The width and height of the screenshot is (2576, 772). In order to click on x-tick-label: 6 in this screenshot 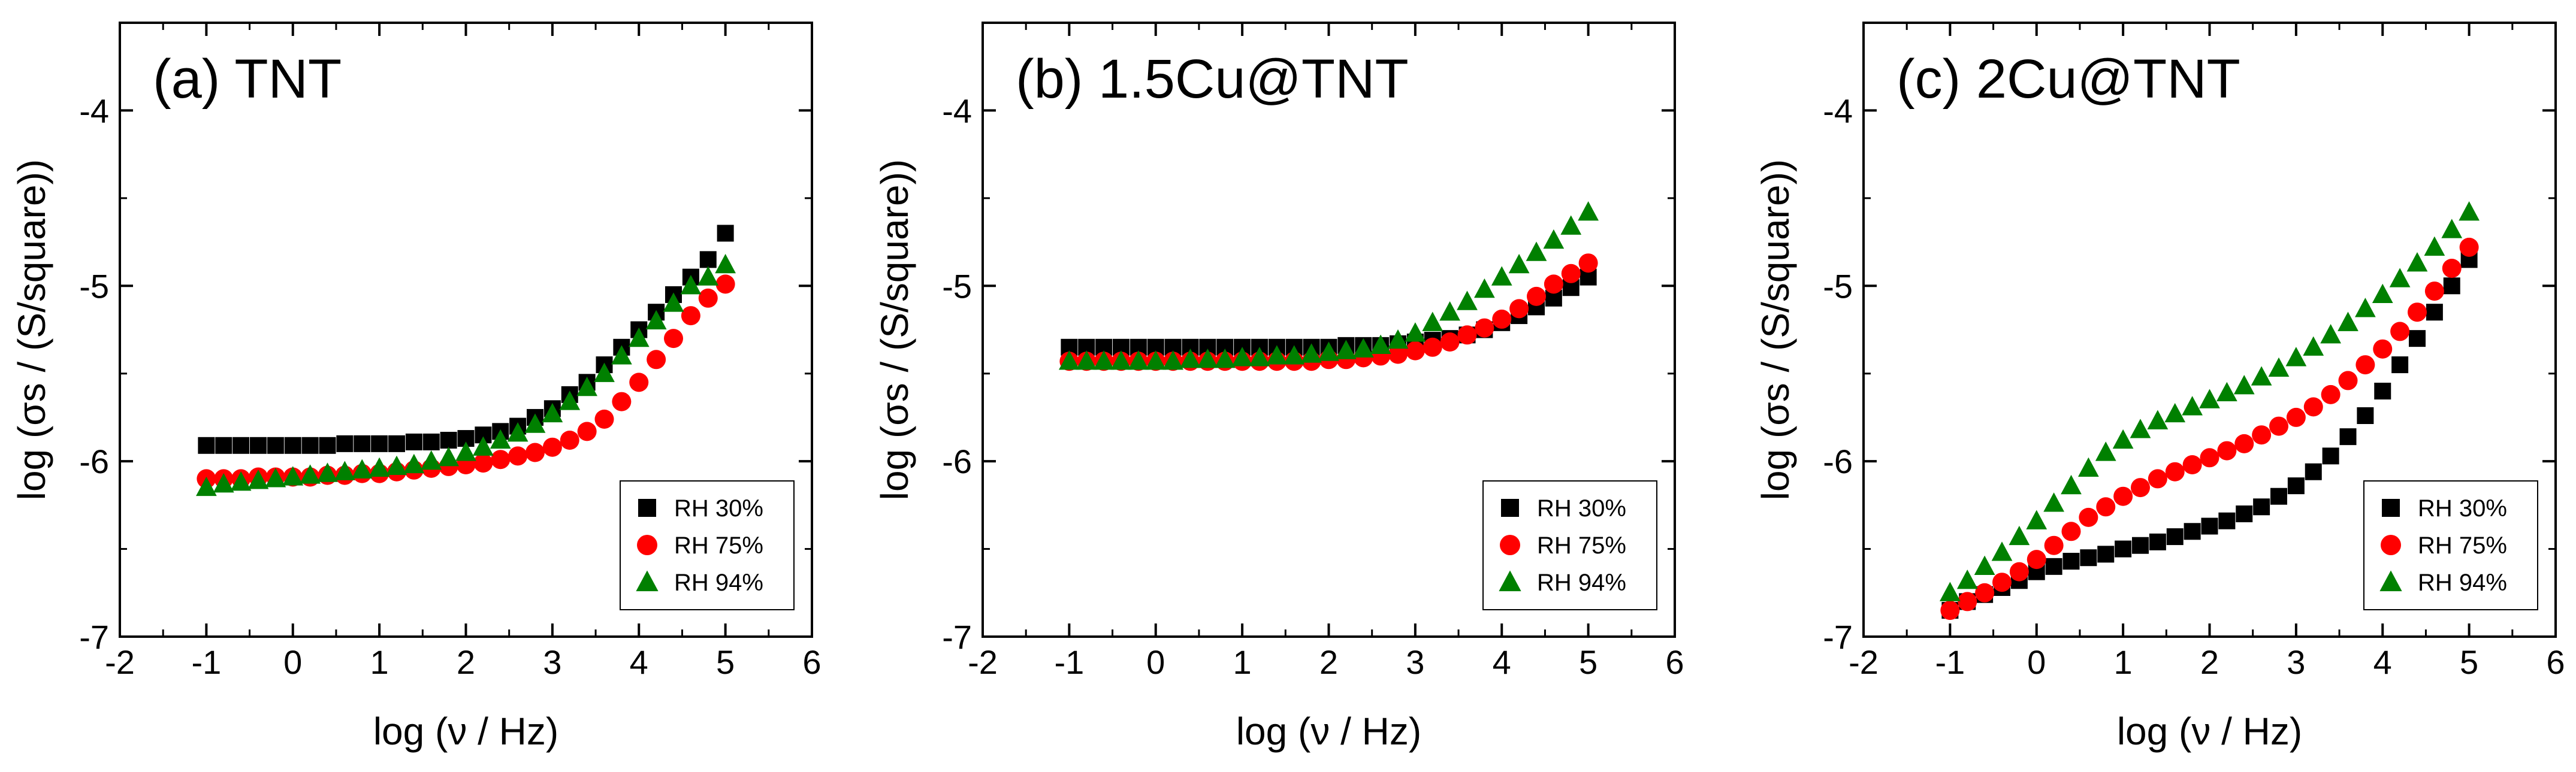, I will do `click(812, 662)`.